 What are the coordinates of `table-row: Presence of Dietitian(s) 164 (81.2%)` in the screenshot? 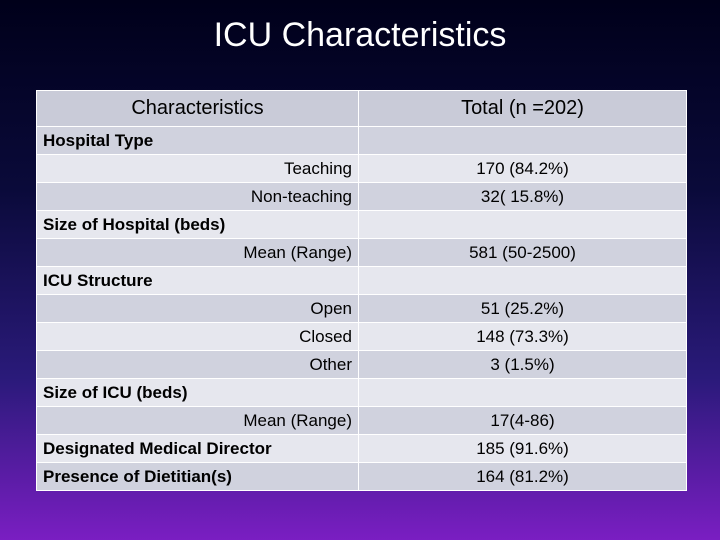 It's located at (361, 476).